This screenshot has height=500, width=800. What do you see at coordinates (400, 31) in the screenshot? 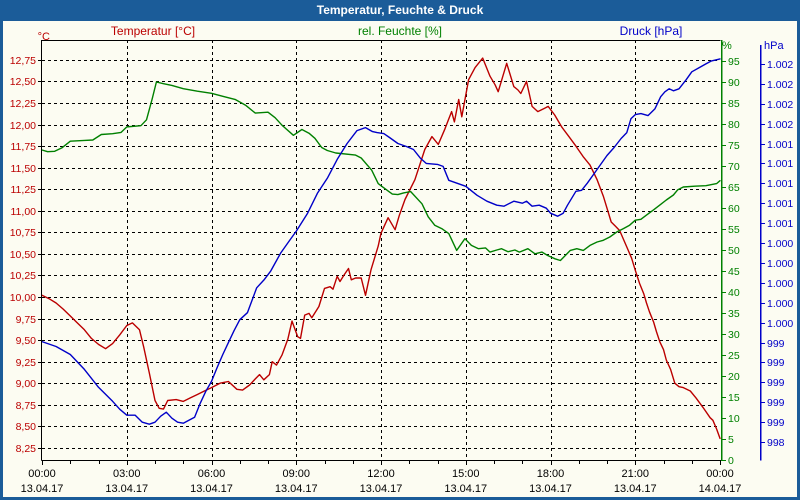
I see `legend-humidity-label: rel. Feuchte [%]` at bounding box center [400, 31].